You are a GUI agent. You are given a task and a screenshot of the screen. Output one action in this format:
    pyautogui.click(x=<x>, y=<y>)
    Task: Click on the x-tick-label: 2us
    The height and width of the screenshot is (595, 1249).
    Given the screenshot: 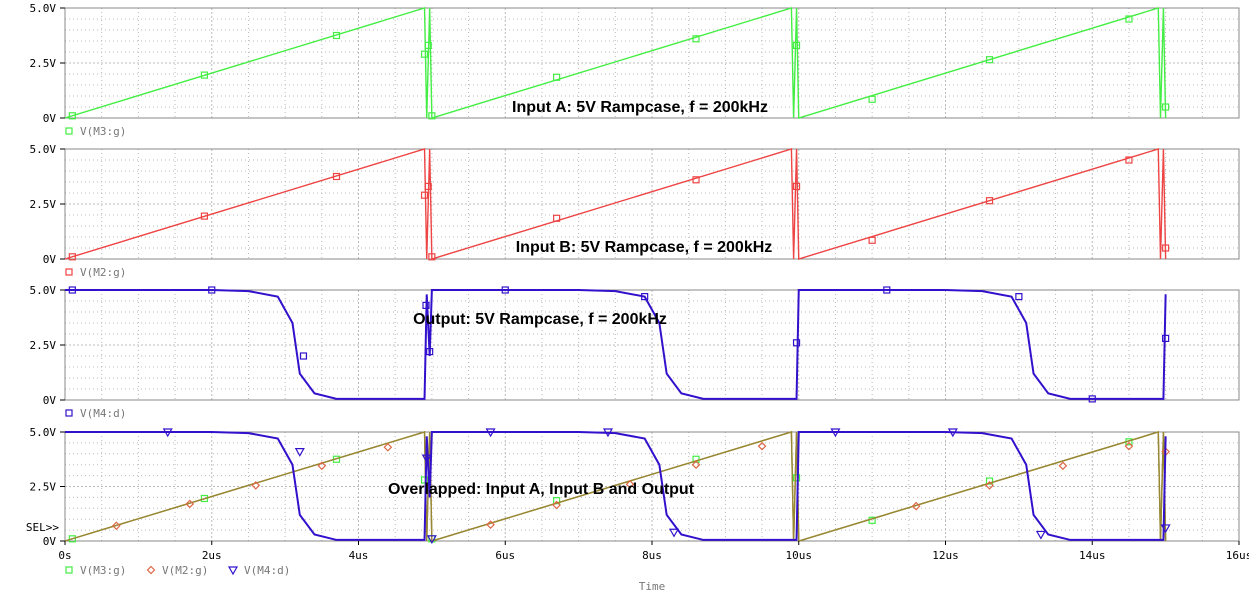 What is the action you would take?
    pyautogui.click(x=212, y=555)
    